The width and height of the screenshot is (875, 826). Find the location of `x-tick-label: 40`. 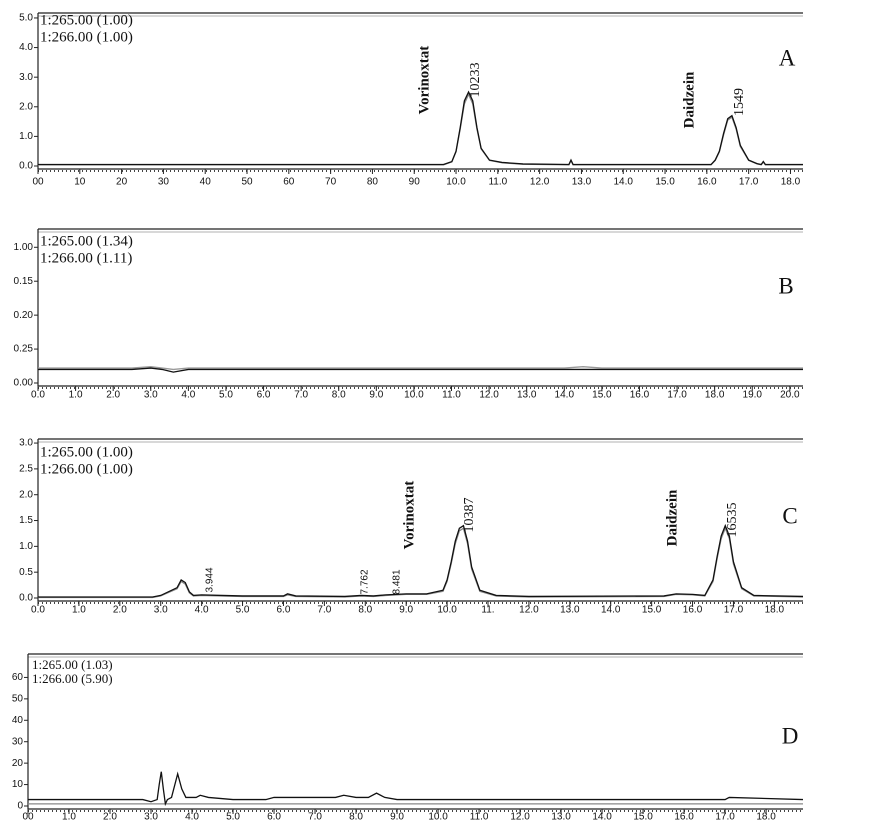

x-tick-label: 40 is located at coordinates (206, 182).